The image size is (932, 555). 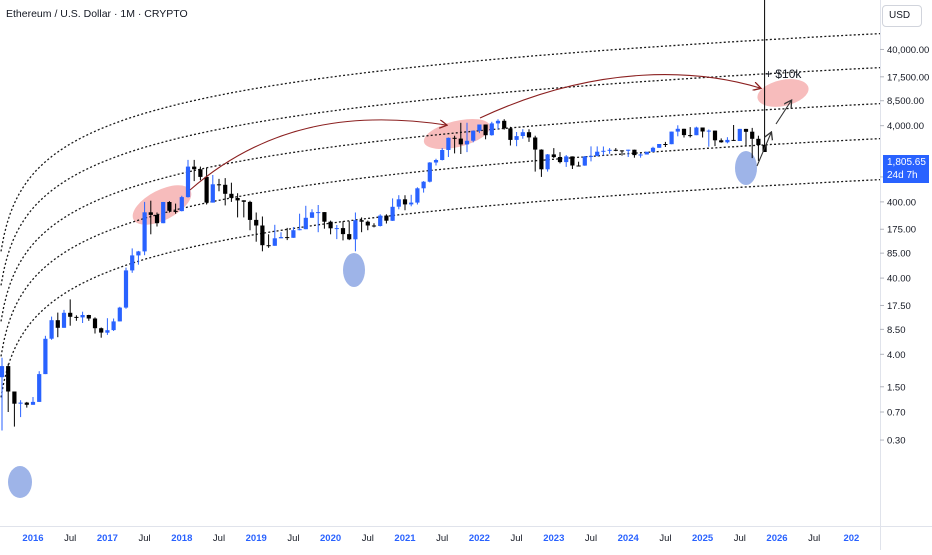 I want to click on target-zone, so click(x=783, y=93).